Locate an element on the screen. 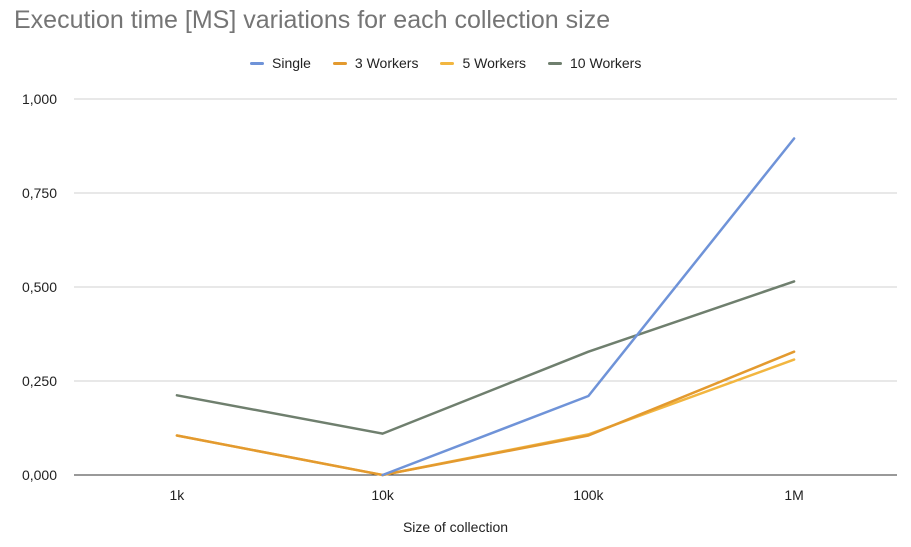 This screenshot has width=911, height=547. y-tick-label: 1,000 is located at coordinates (39, 99).